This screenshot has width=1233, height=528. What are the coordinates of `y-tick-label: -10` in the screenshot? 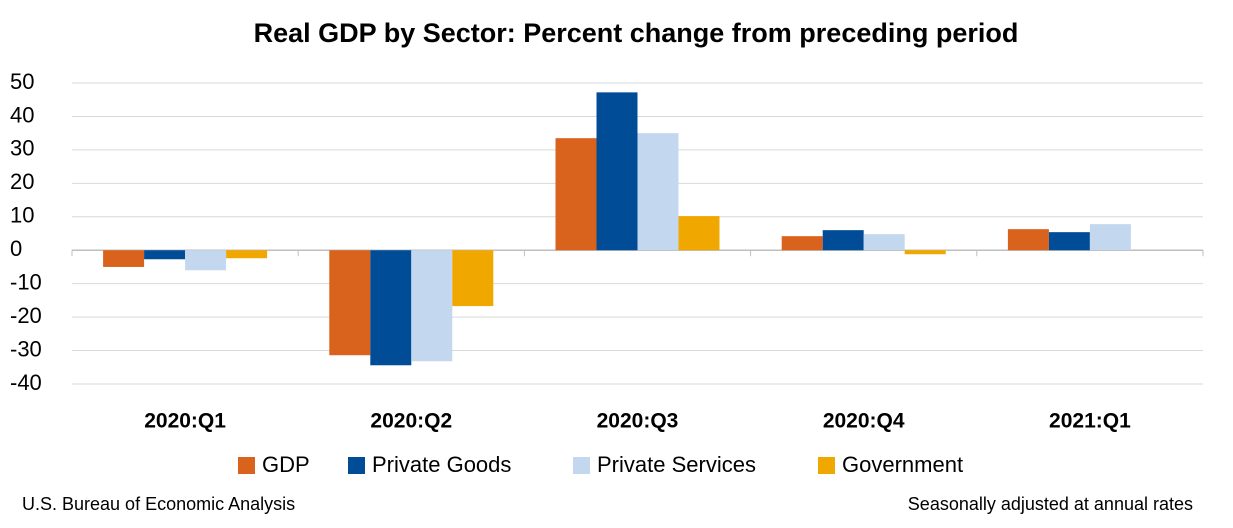 It's located at (26, 281).